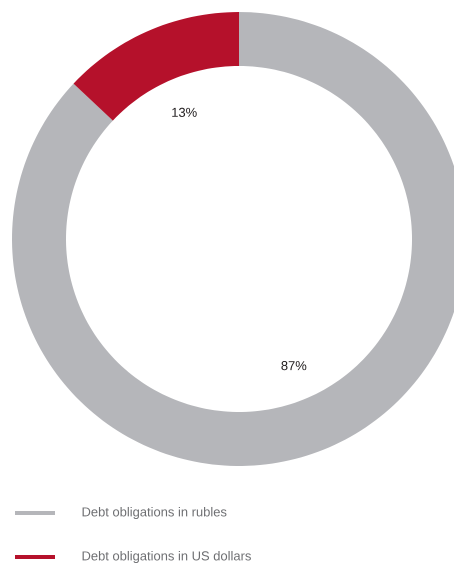  I want to click on data-label: 13%, so click(184, 112).